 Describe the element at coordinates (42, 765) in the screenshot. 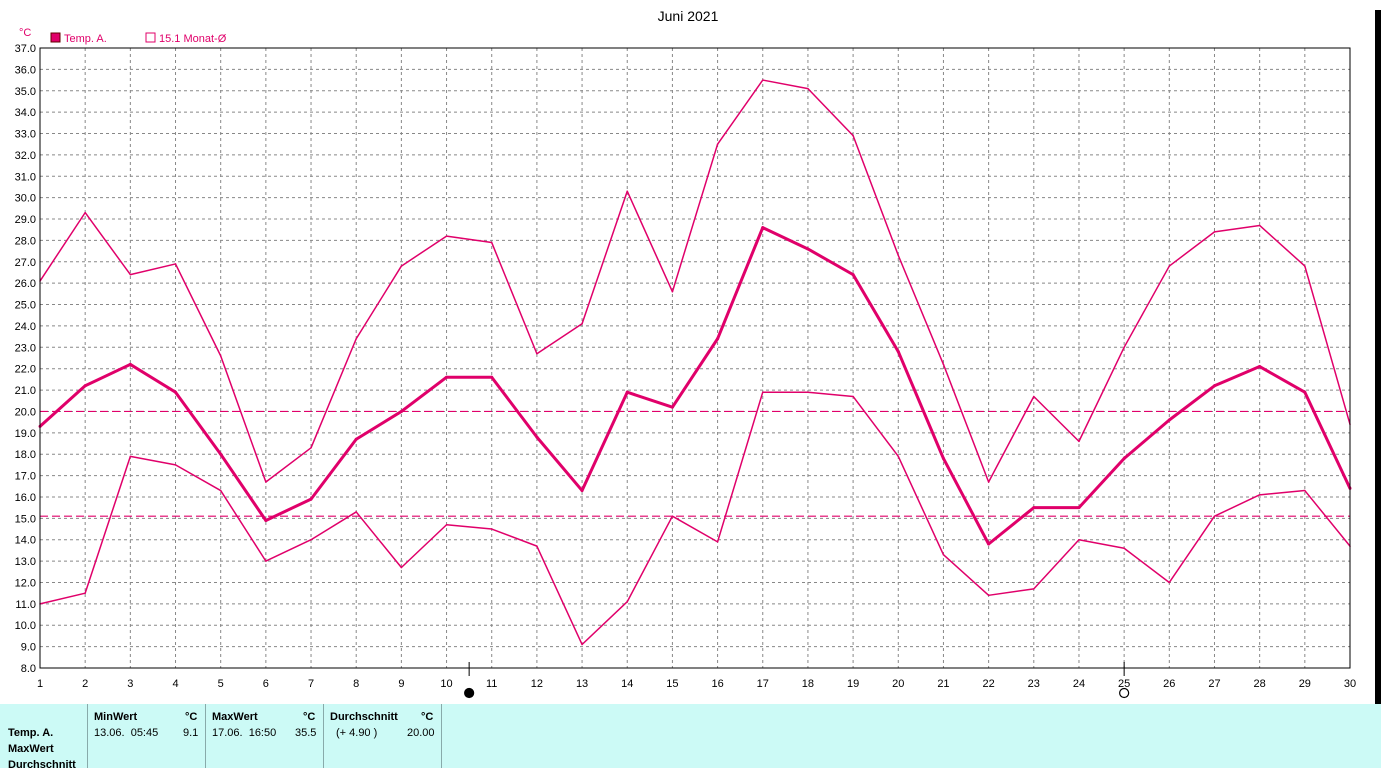

I see `row-label-avg: Durchschnitt` at that location.